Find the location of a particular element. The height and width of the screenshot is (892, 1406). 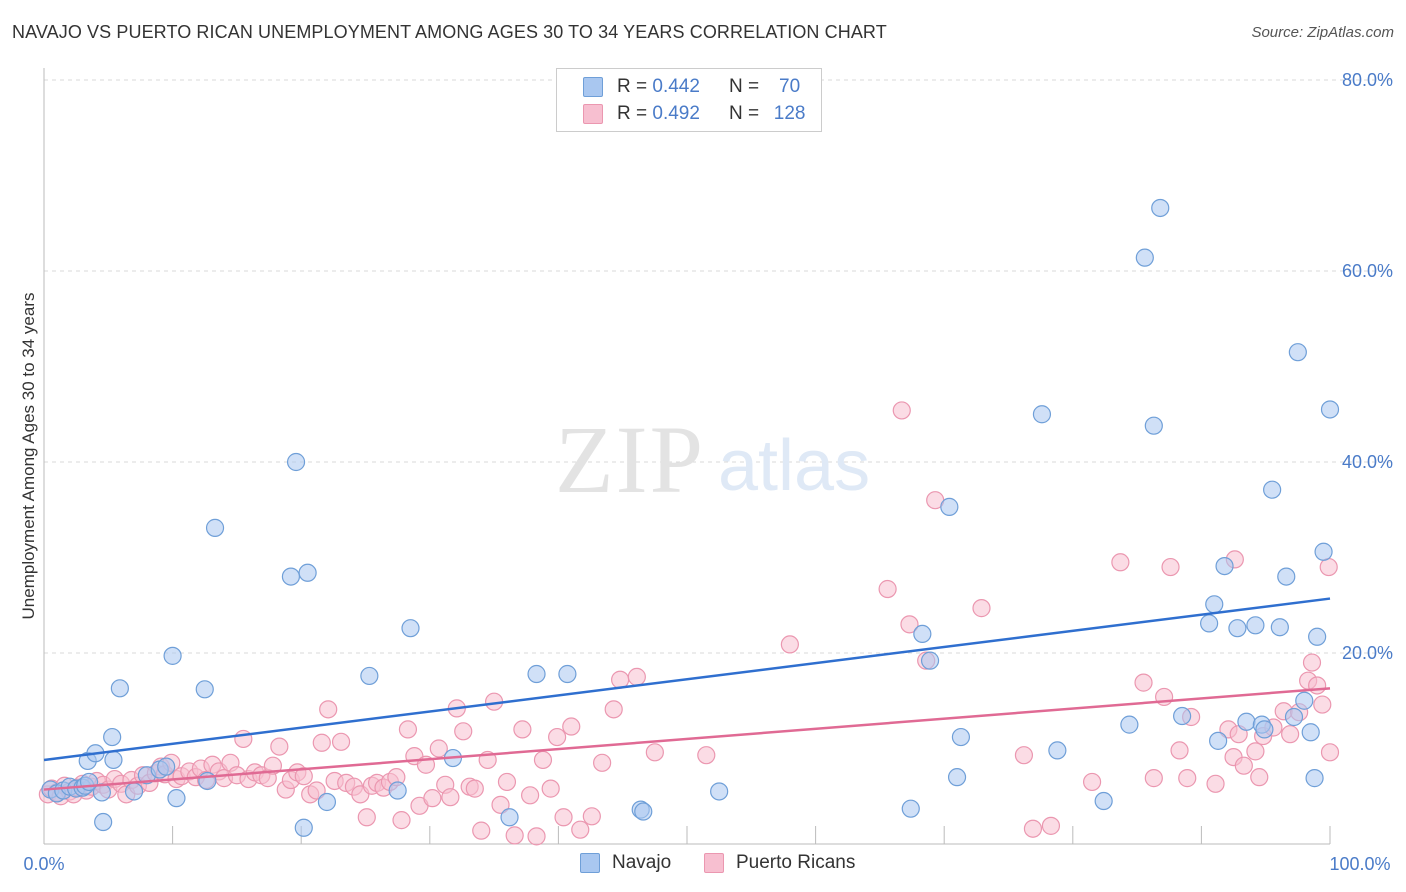

bottom-legend-puerto-ricans: Puerto Ricans is located at coordinates (779, 863).